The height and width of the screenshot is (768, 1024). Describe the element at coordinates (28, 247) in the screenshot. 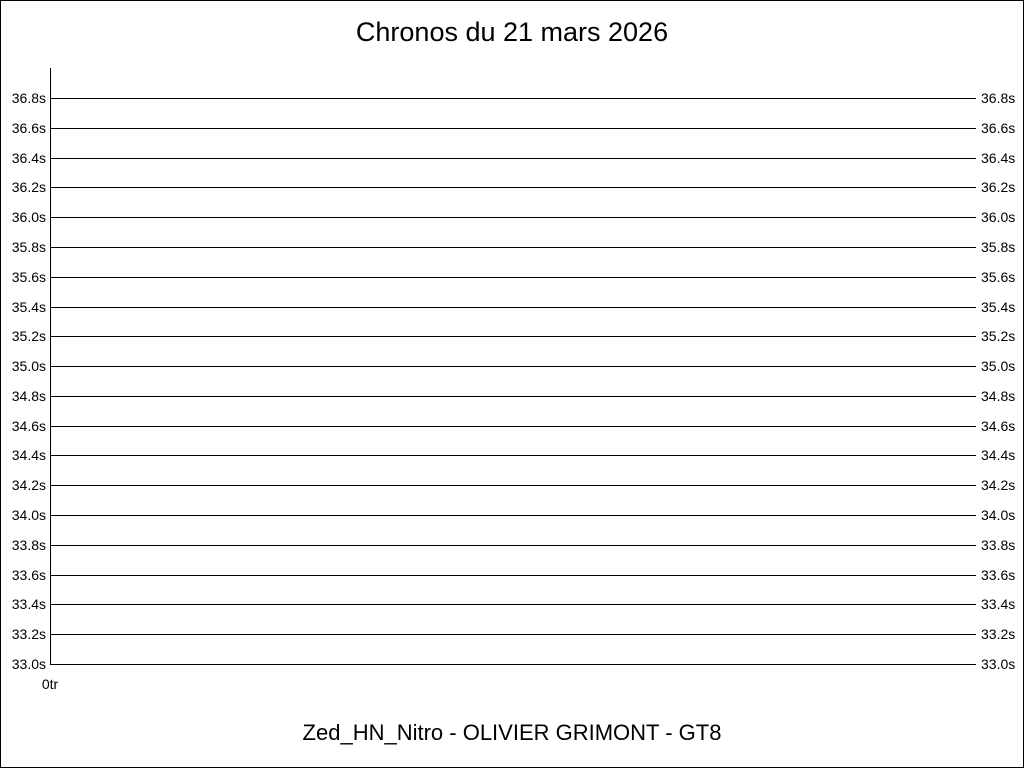

I see `y-tick-label-left: 35.8s` at that location.